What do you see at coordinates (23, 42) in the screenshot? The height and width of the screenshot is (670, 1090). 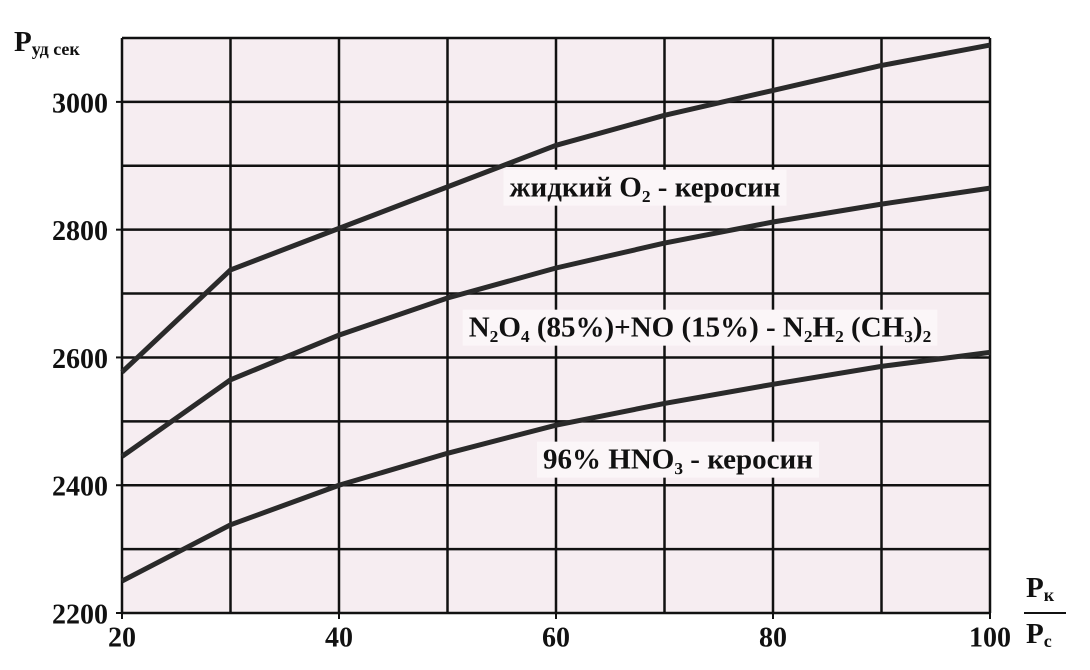 I see `y-axis-label-main: P` at bounding box center [23, 42].